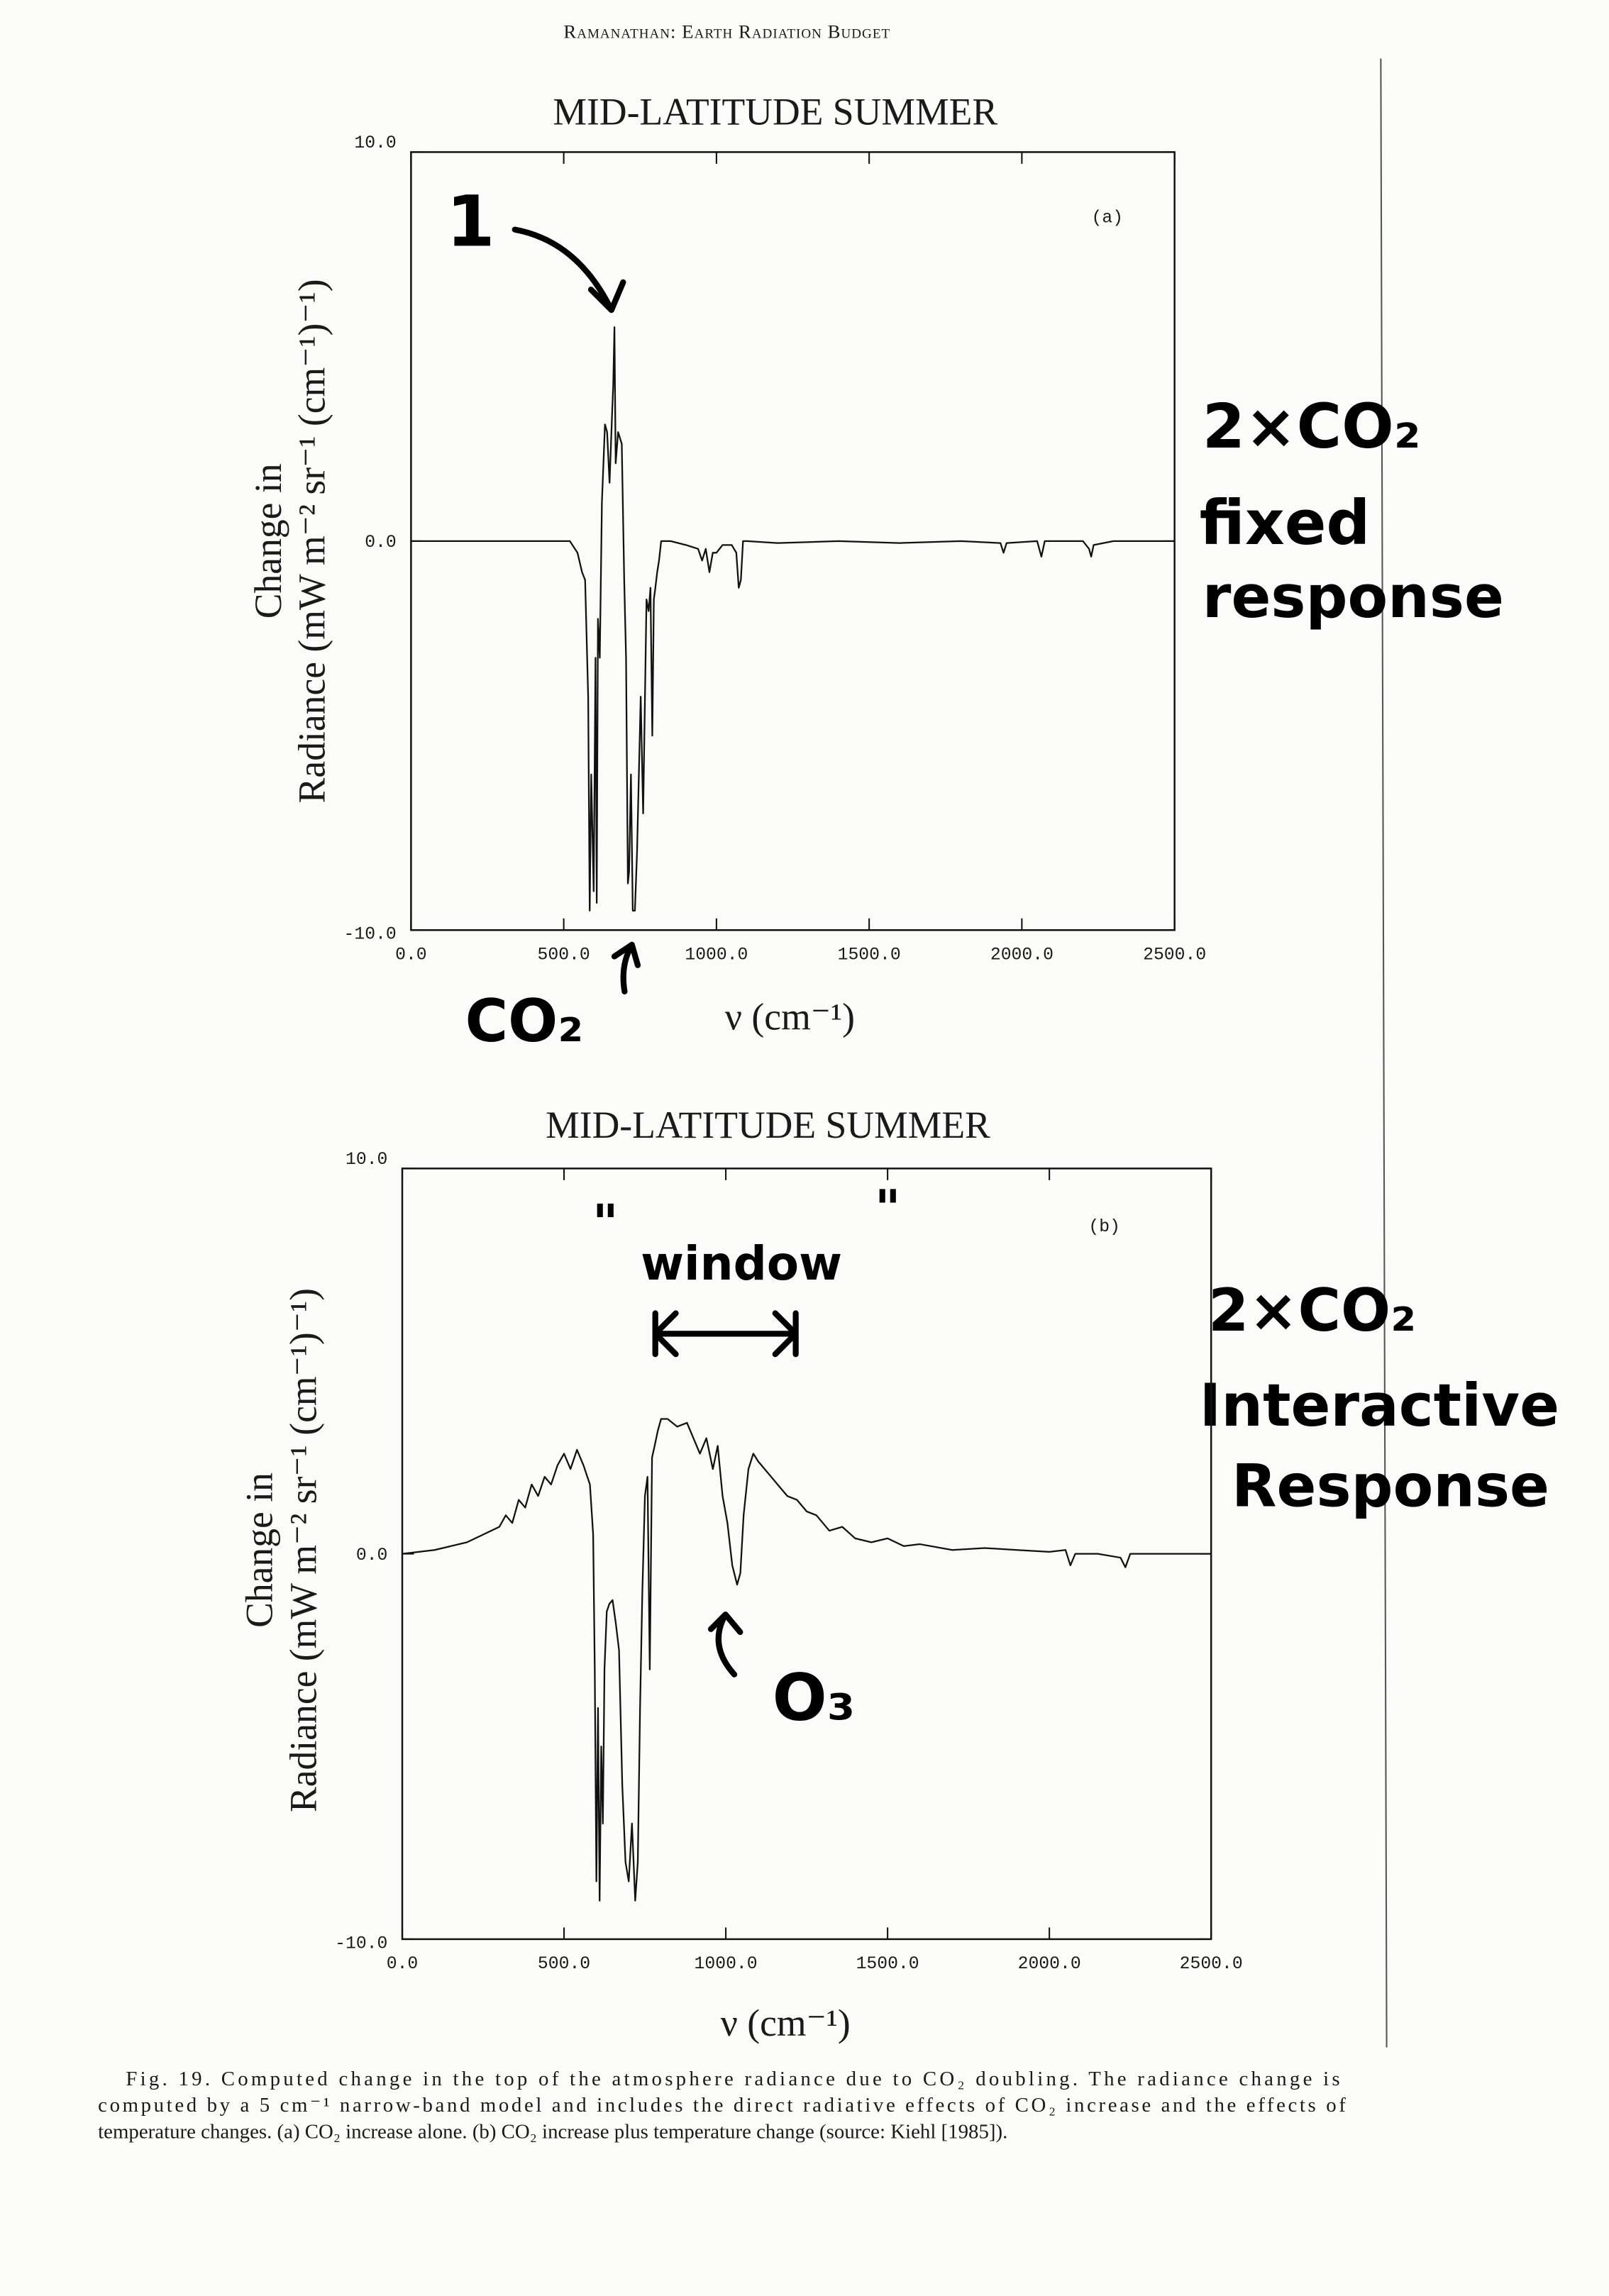  What do you see at coordinates (1384, 1053) in the screenshot?
I see `scan-edge` at bounding box center [1384, 1053].